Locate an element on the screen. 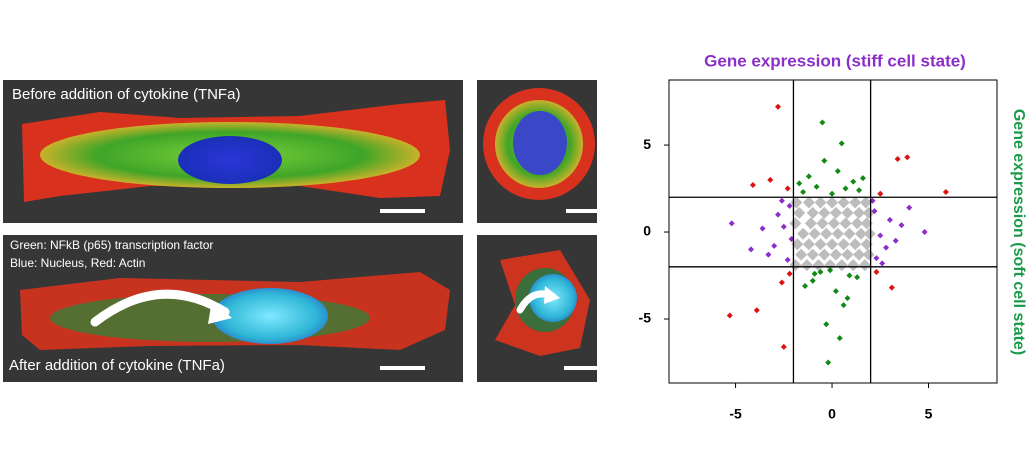  x-tick-label: 0 is located at coordinates (832, 414).